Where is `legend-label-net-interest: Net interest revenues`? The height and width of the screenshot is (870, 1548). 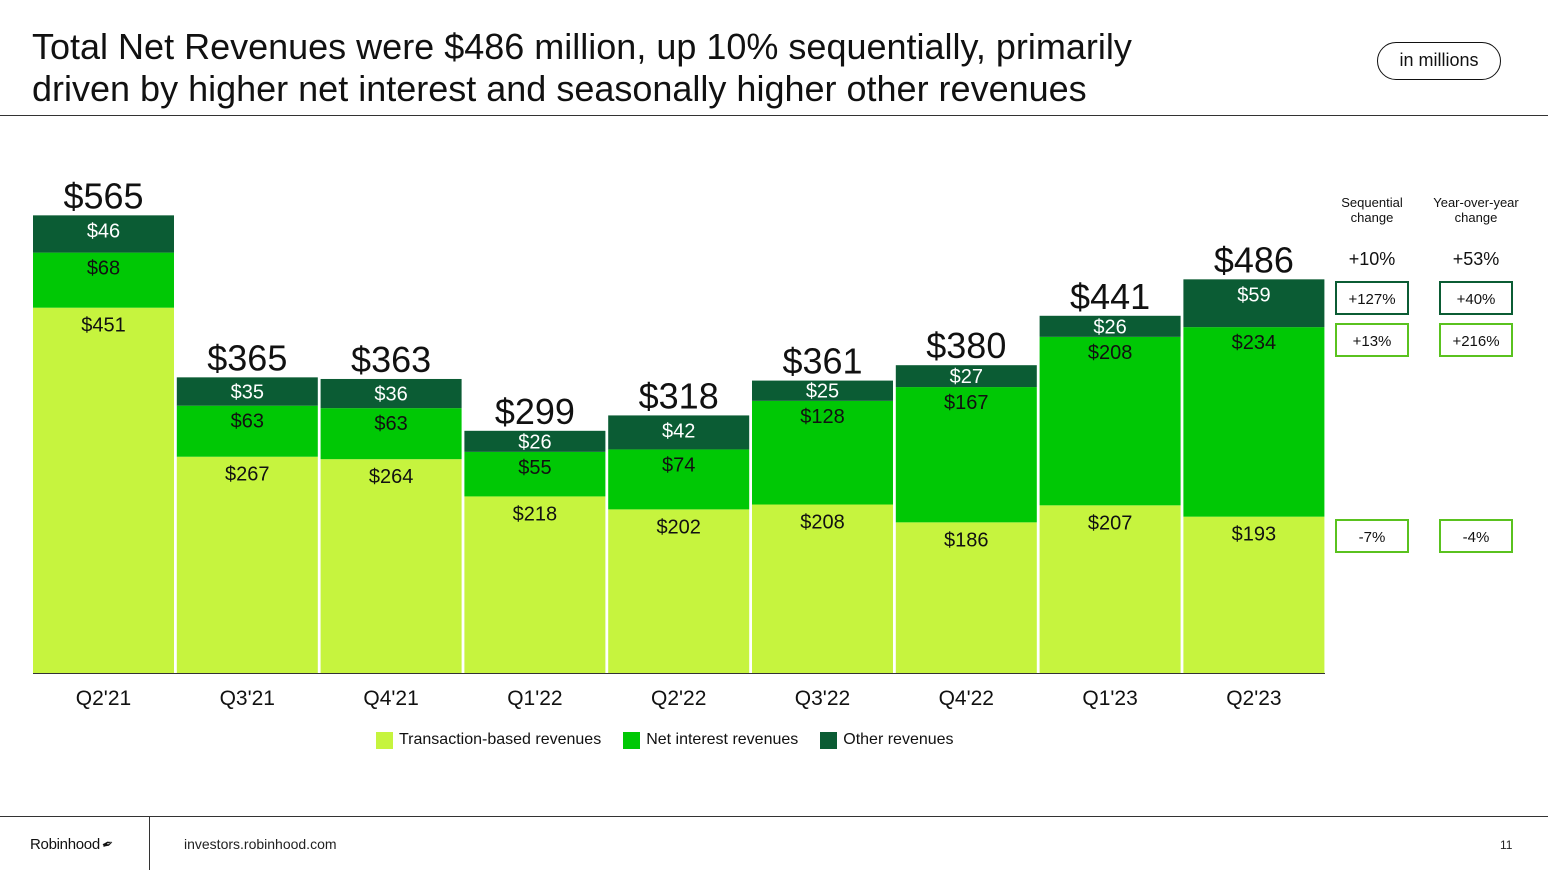 legend-label-net-interest: Net interest revenues is located at coordinates (722, 739).